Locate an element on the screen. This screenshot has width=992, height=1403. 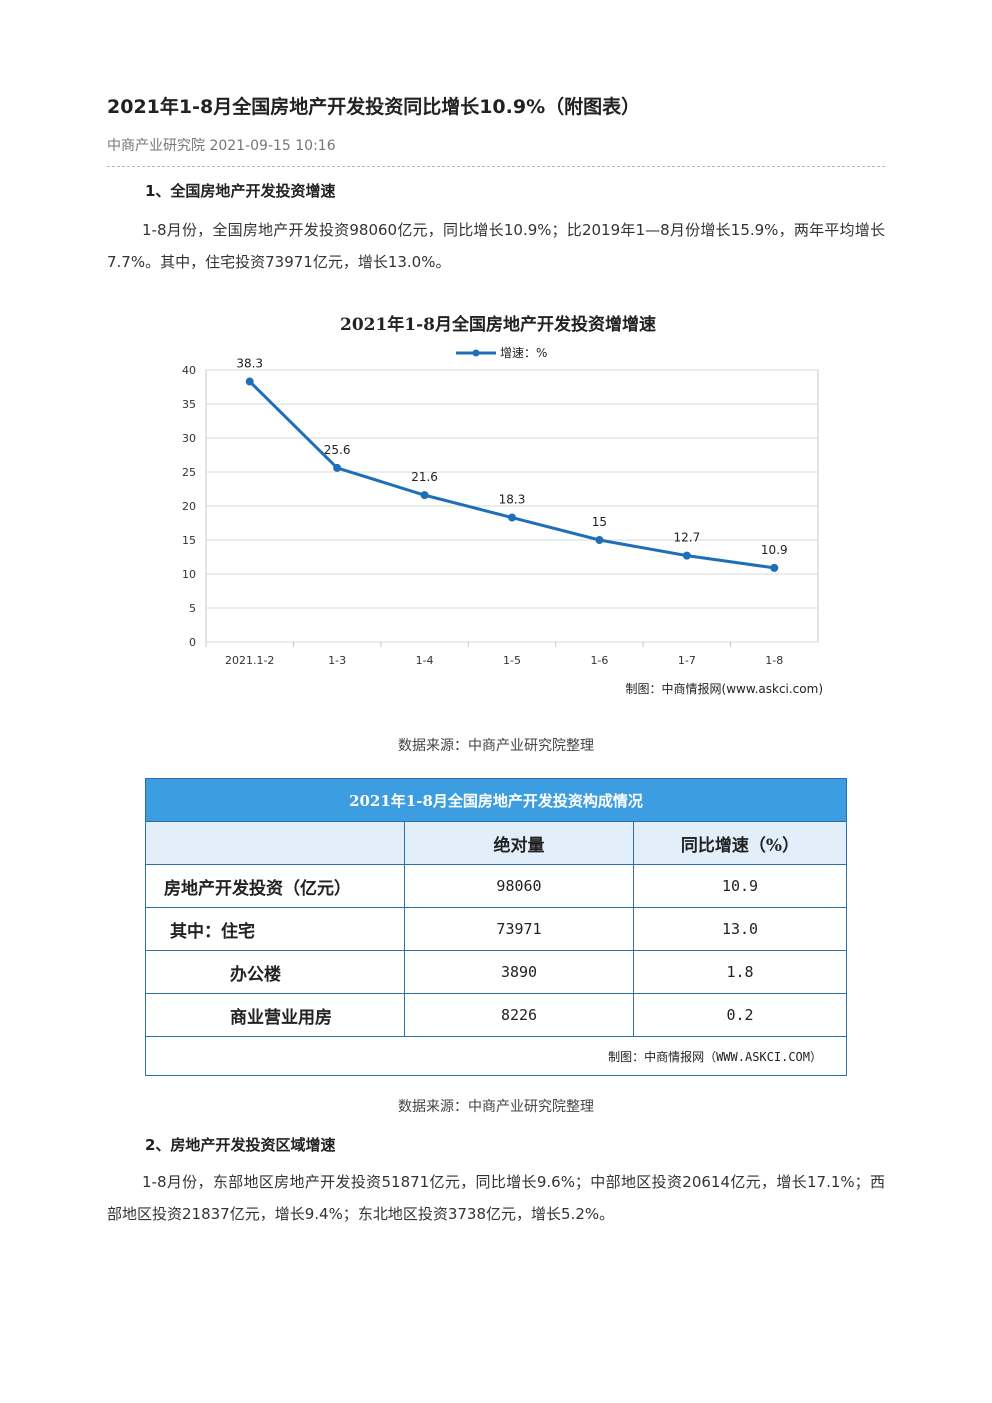
x-tick-label: 1-3 is located at coordinates (337, 660).